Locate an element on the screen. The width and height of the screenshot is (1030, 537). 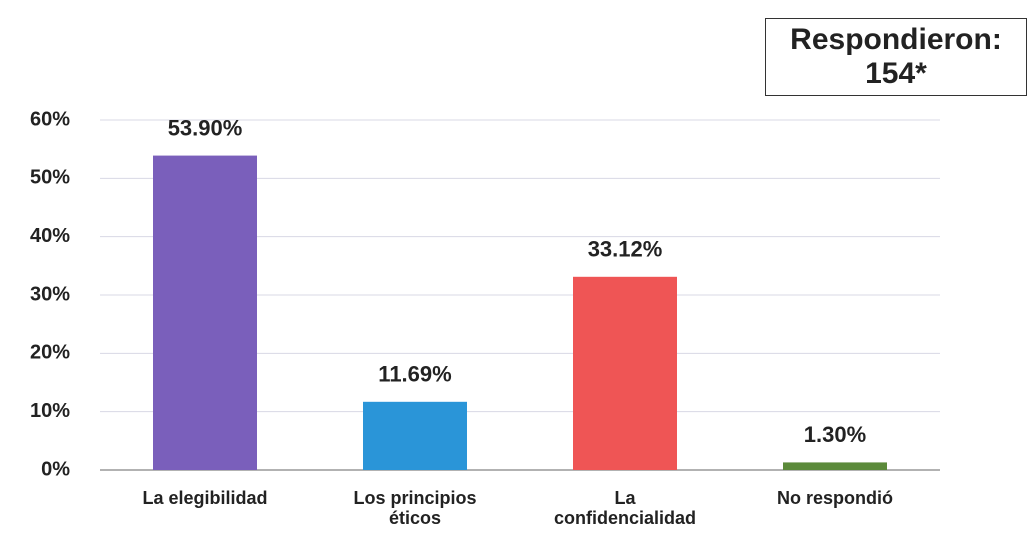
data-label: 53.90% is located at coordinates (205, 127).